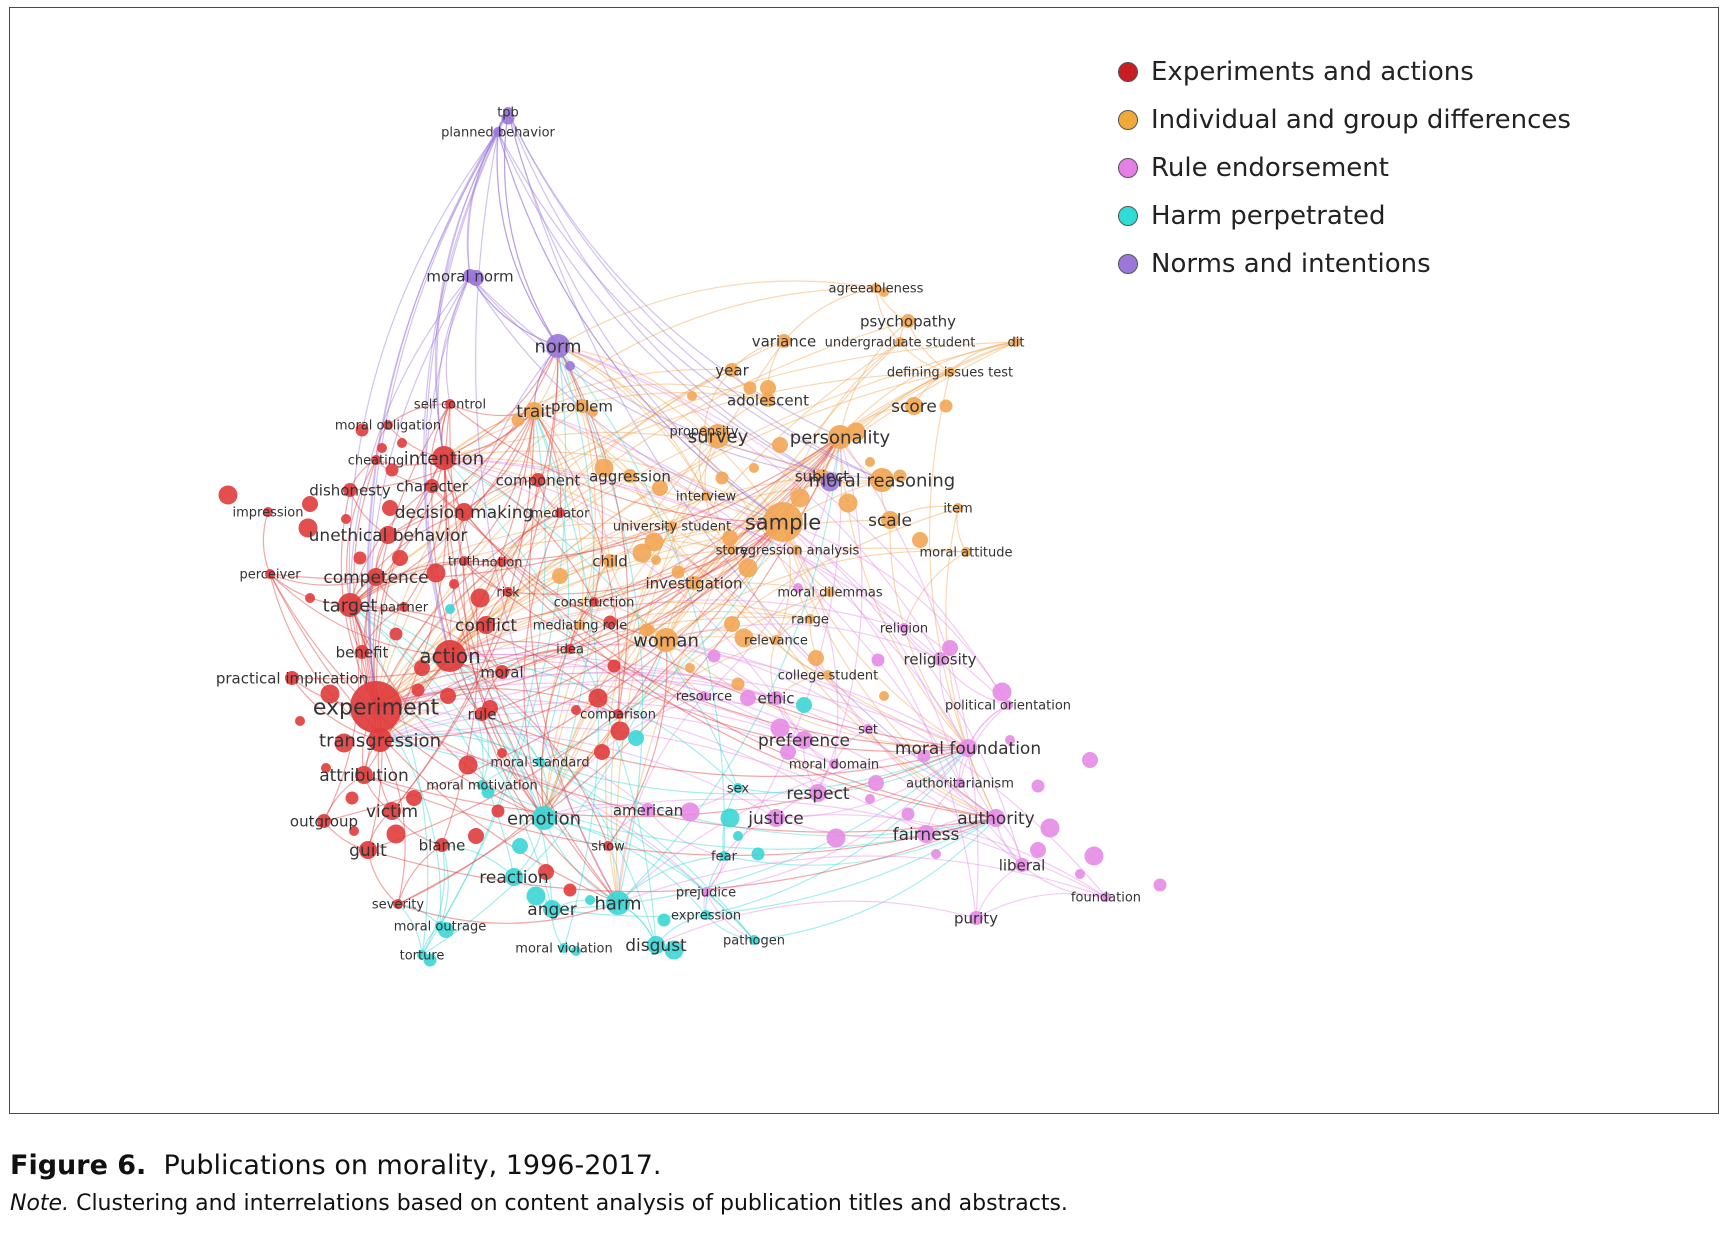  What do you see at coordinates (768, 400) in the screenshot?
I see `node-adolescent` at bounding box center [768, 400].